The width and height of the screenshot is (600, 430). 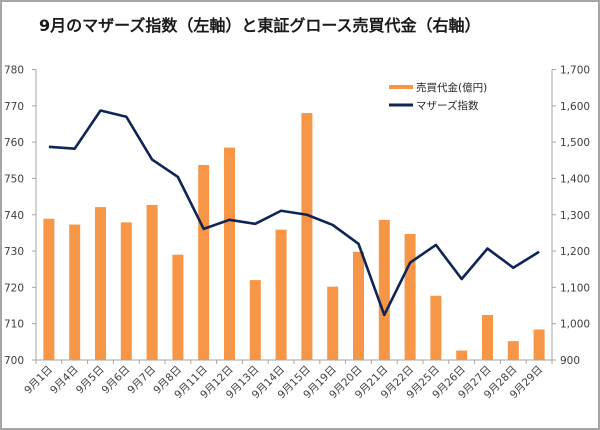 What do you see at coordinates (451, 87) in the screenshot?
I see `legend-label-trading-value: 売買代金(億円)` at bounding box center [451, 87].